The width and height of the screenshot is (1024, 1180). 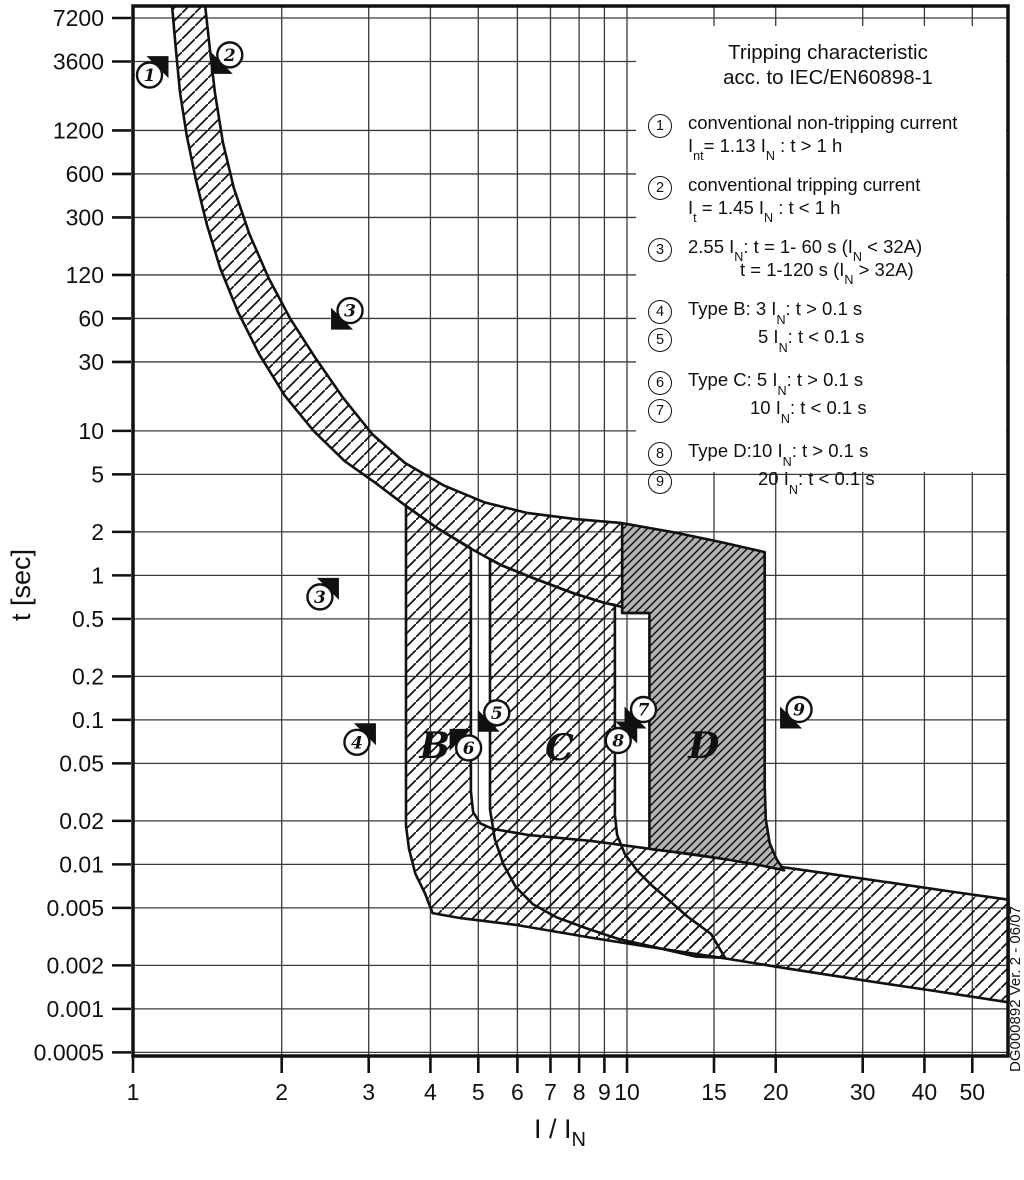 I want to click on y-axis-label: t [sec], so click(x=21, y=585).